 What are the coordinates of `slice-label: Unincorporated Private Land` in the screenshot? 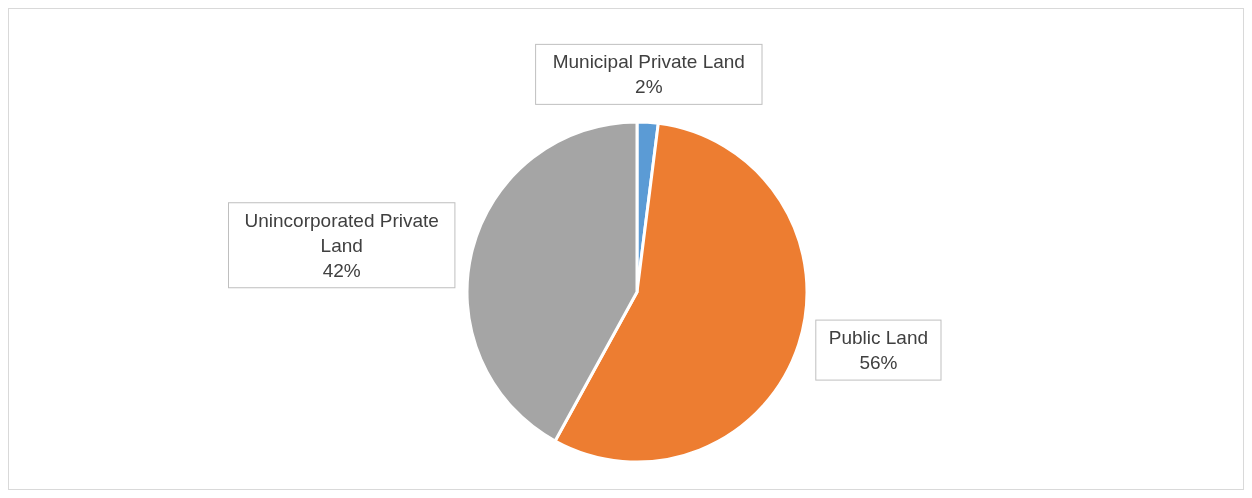 It's located at (341, 232).